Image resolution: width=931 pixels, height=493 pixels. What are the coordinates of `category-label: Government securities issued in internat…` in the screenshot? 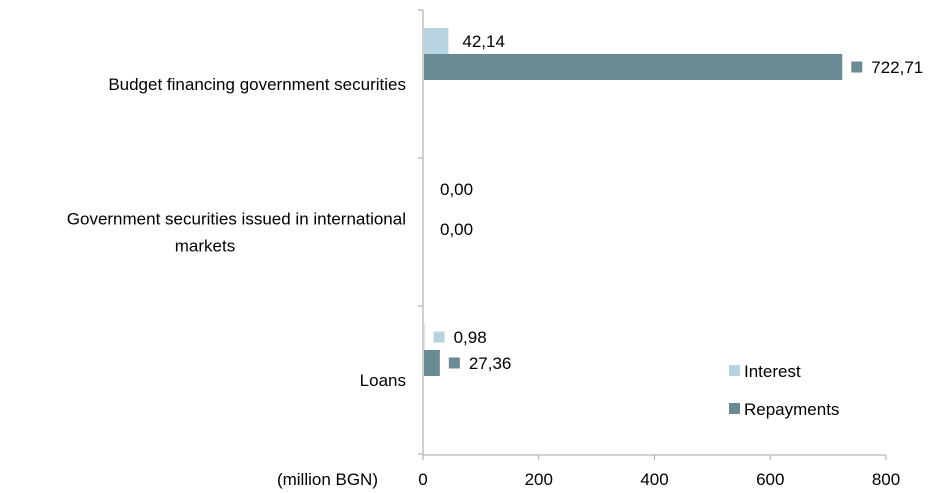 It's located at (236, 219).